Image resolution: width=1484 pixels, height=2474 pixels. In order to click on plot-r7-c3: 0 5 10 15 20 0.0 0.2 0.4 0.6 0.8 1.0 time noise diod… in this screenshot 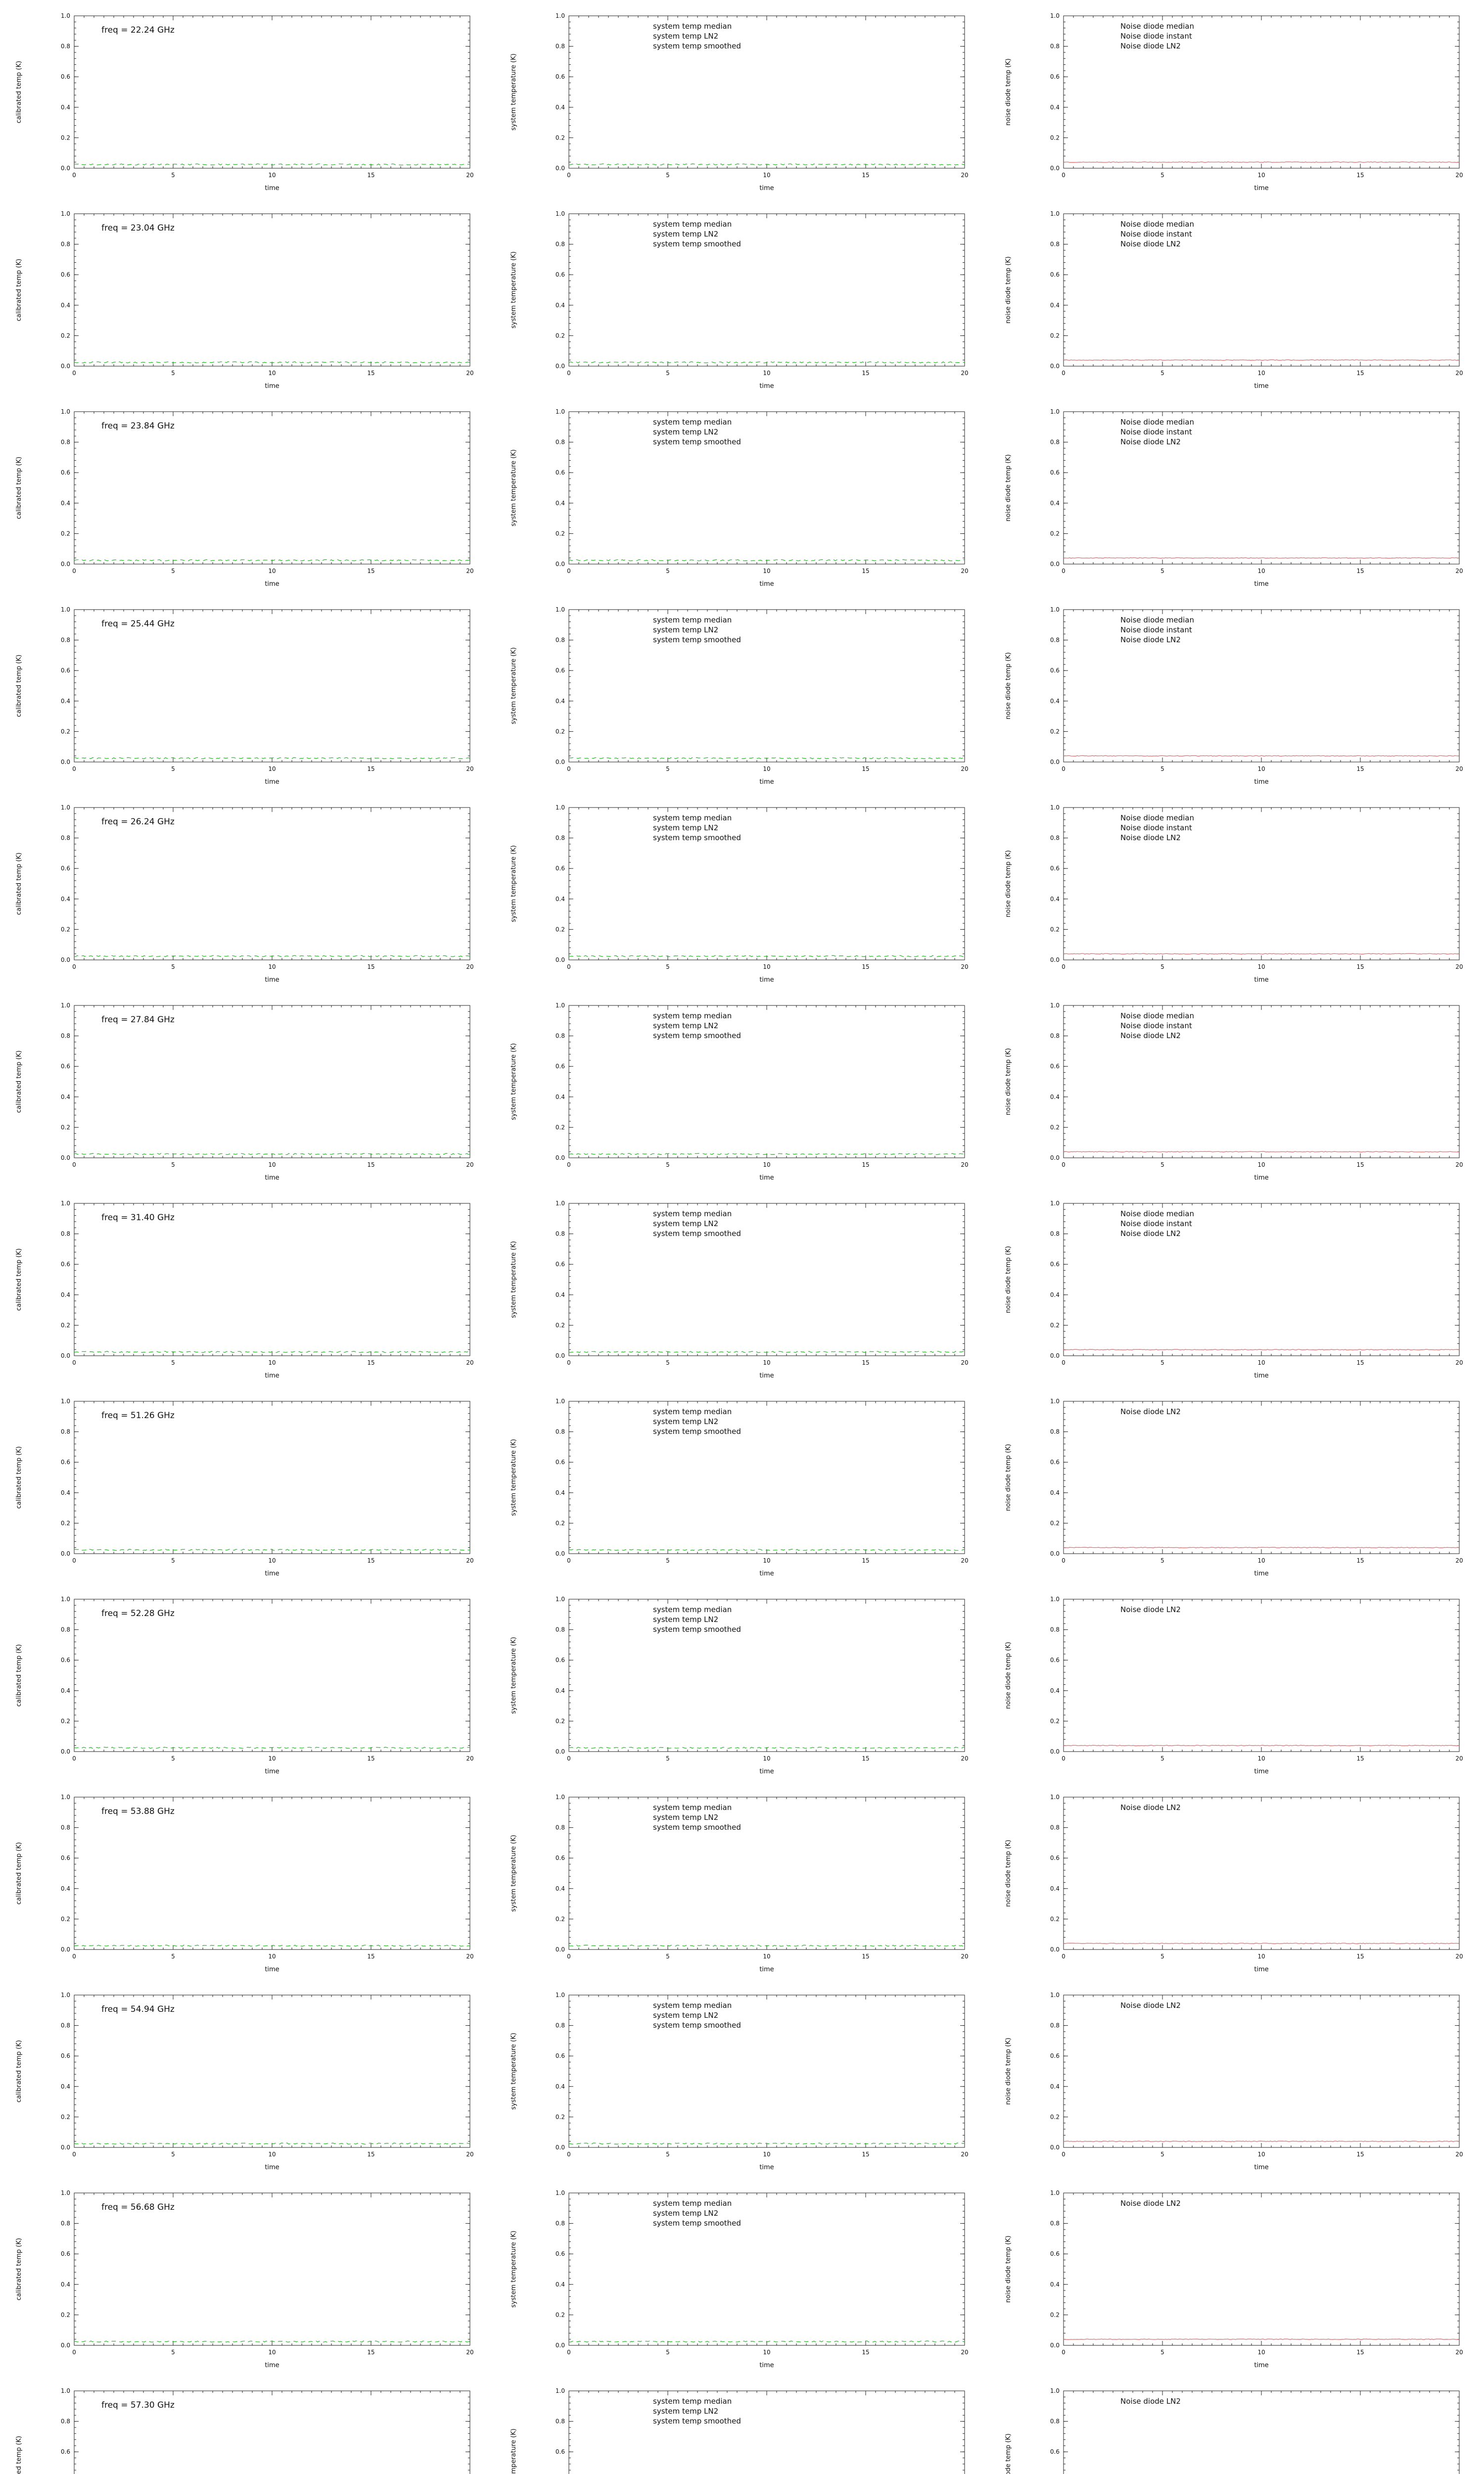, I will do `click(1234, 1290)`.